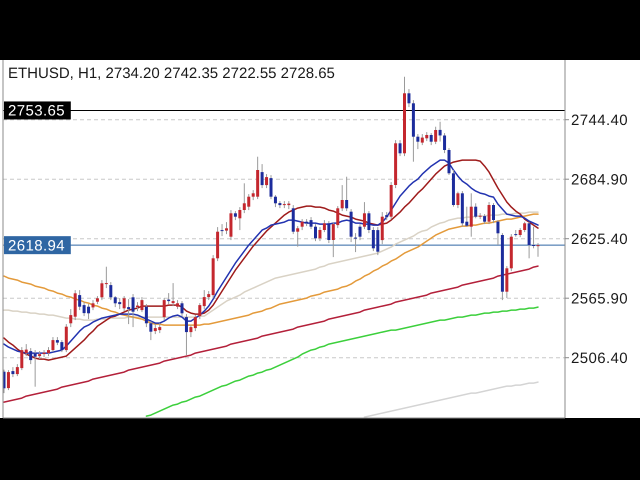 Image resolution: width=640 pixels, height=480 pixels. What do you see at coordinates (599, 299) in the screenshot?
I see `y-tick-label: 2565.90` at bounding box center [599, 299].